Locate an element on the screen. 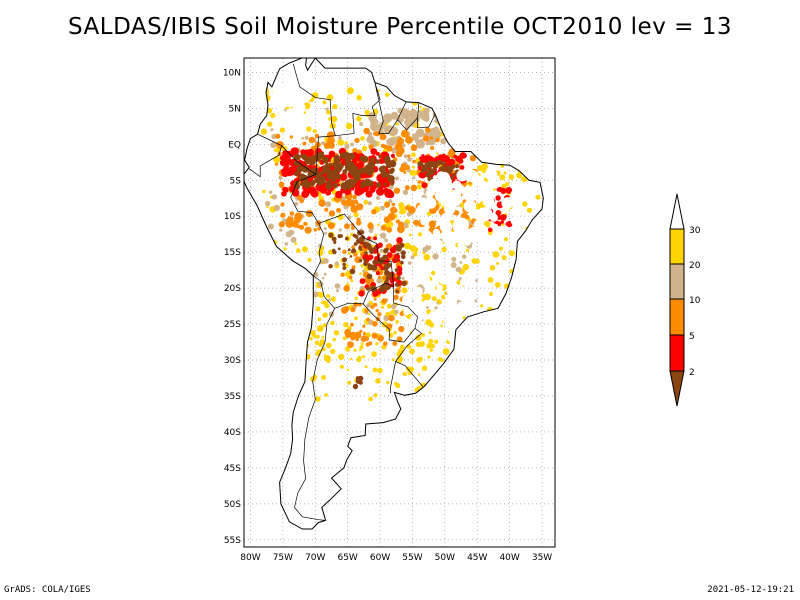 The height and width of the screenshot is (600, 800). lat-label: 45S is located at coordinates (232, 469).